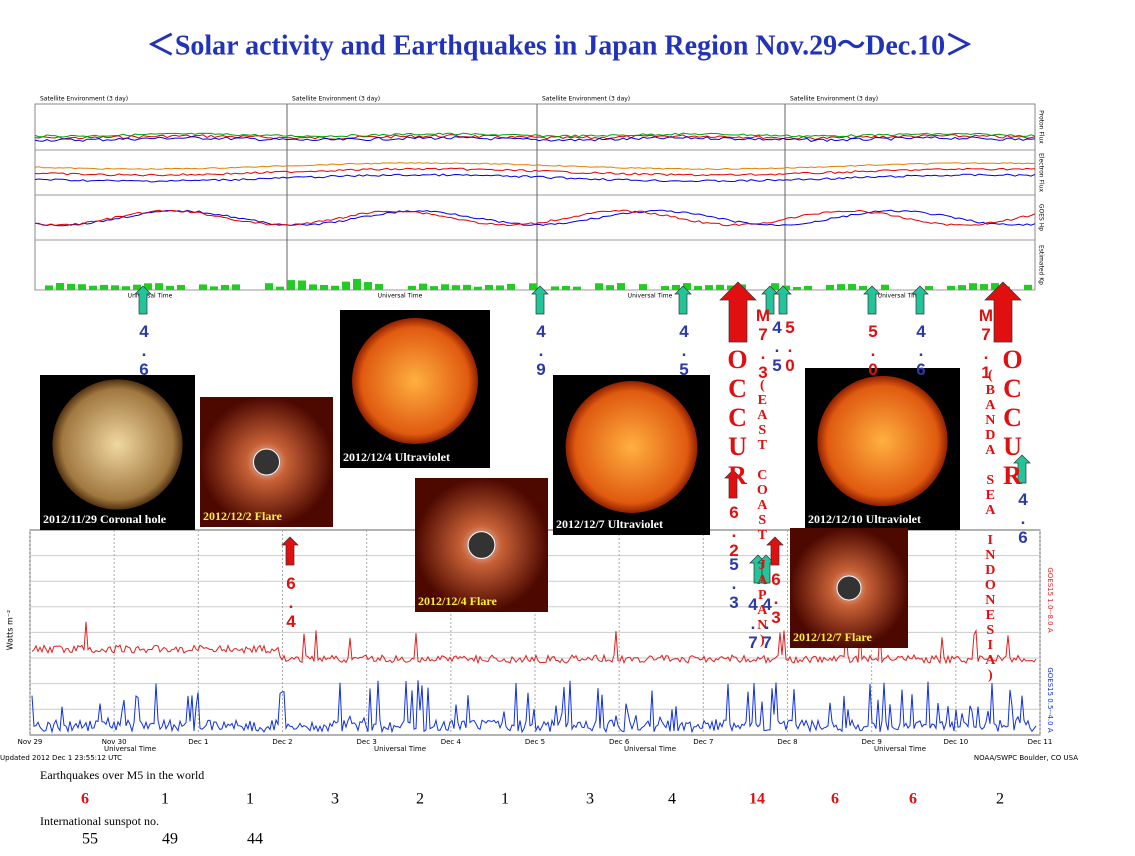 Image resolution: width=1135 pixels, height=856 pixels. Describe the element at coordinates (1041, 265) in the screenshot. I see `panel-label: Estimated Kp` at that location.